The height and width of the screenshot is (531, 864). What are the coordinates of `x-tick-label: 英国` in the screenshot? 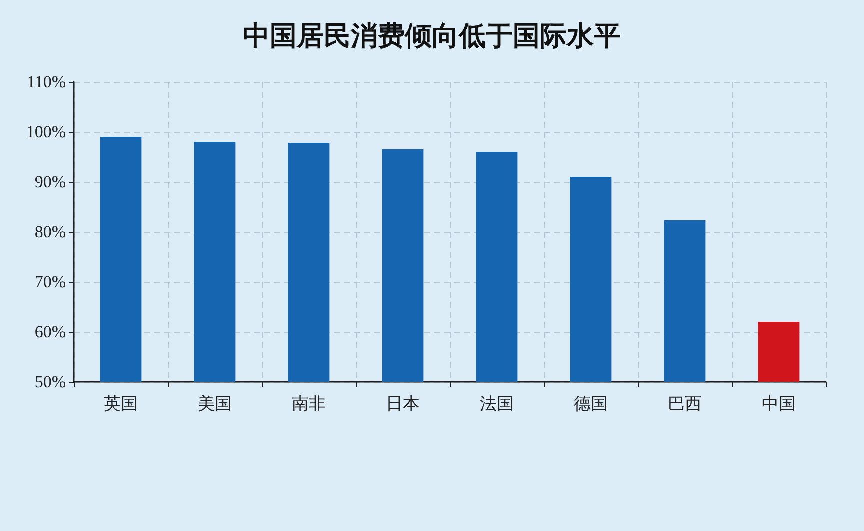 It's located at (121, 404).